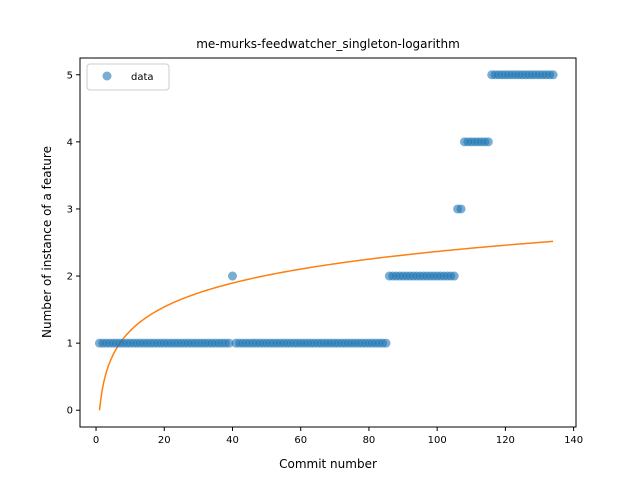  Describe the element at coordinates (70, 277) in the screenshot. I see `y-tick-label: 2` at that location.